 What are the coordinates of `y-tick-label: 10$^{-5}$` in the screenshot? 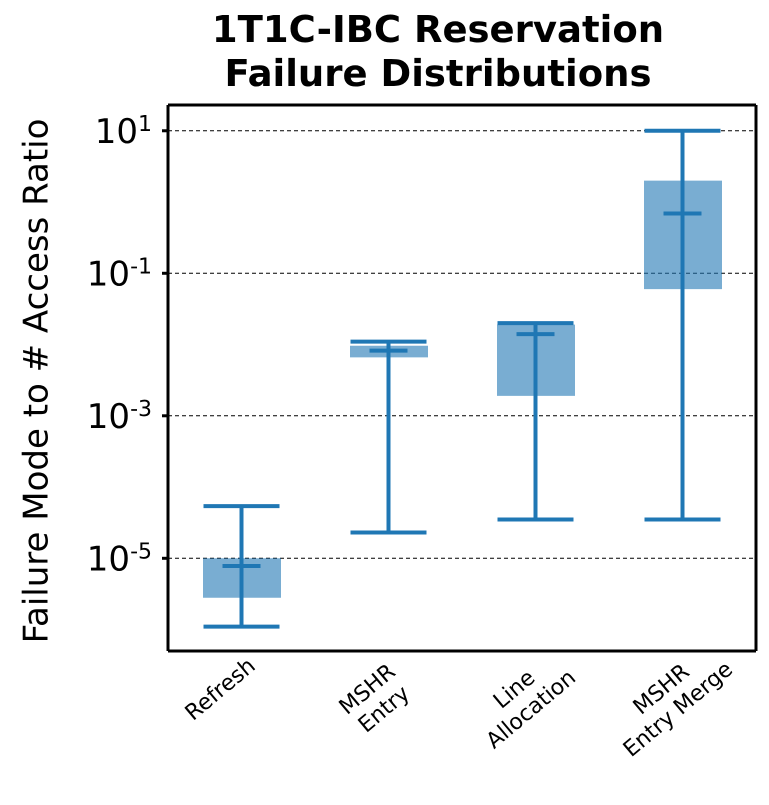 It's located at (119, 559).